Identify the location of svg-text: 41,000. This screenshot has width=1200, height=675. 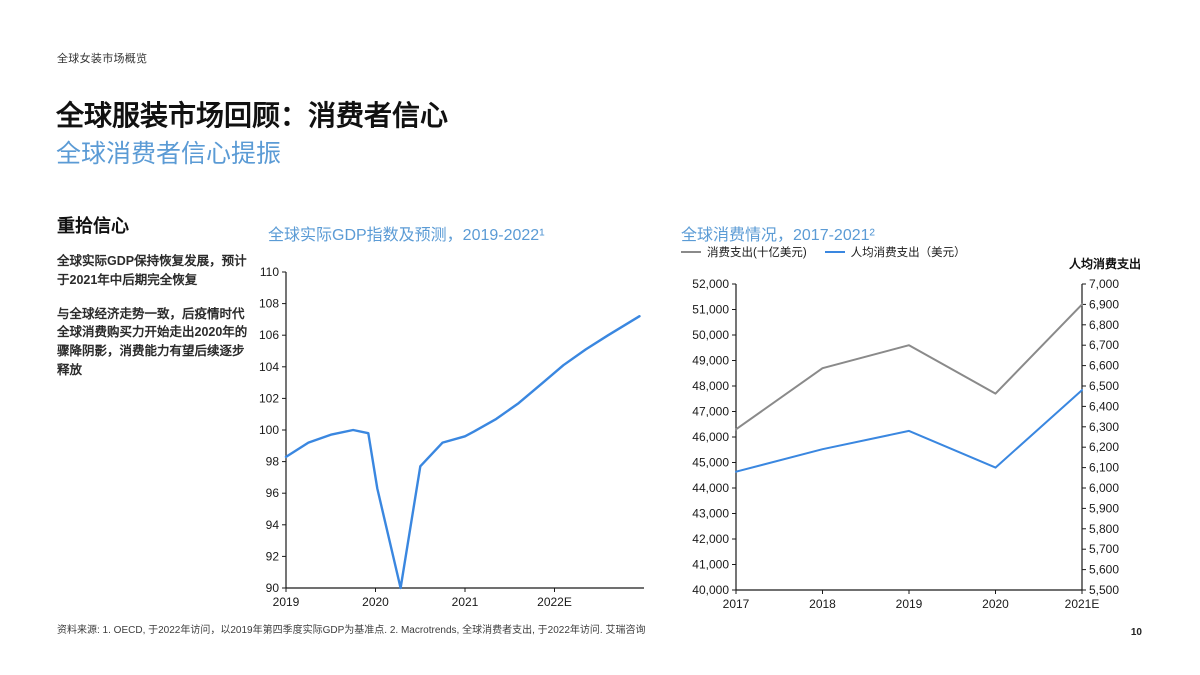
(710, 565).